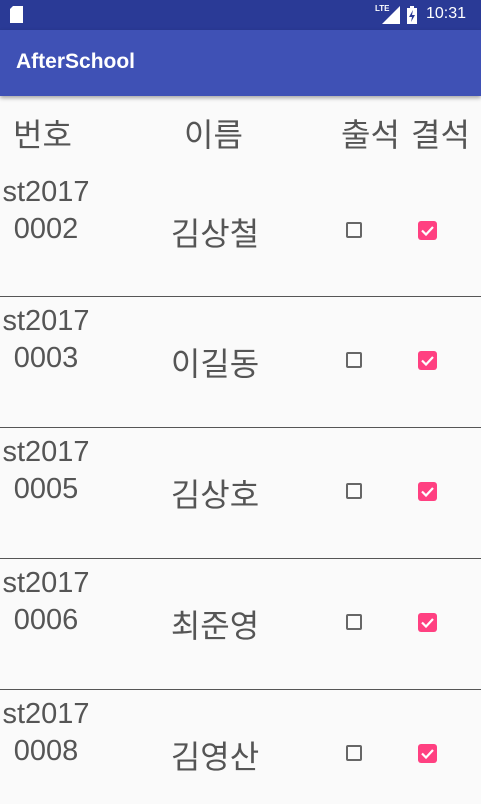  I want to click on student-id: st20170002, so click(46, 210).